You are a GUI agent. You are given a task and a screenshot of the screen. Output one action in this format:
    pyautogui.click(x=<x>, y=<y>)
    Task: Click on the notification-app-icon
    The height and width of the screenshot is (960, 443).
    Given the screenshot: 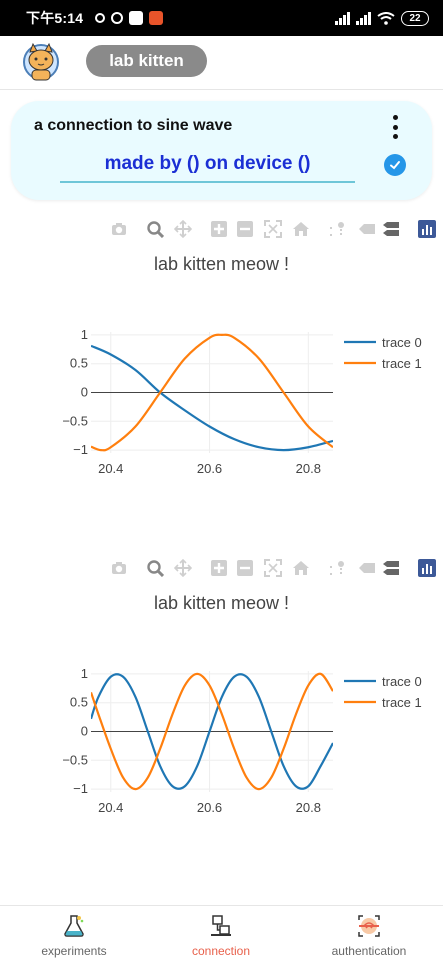 What is the action you would take?
    pyautogui.click(x=136, y=18)
    